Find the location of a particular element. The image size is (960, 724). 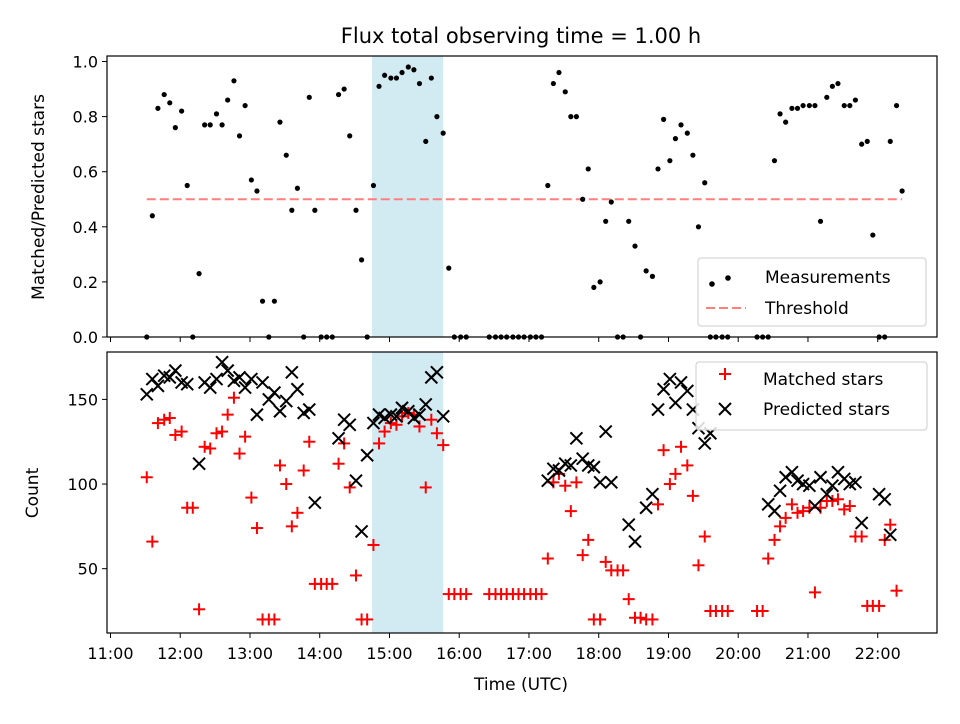

x-tick-label: 18:00 is located at coordinates (599, 653).